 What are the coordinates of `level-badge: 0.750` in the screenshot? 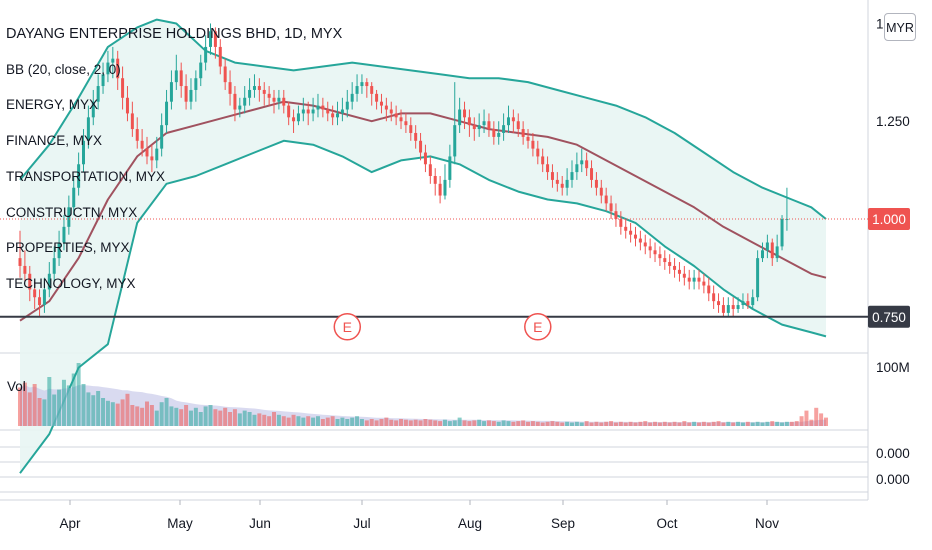 It's located at (889, 316).